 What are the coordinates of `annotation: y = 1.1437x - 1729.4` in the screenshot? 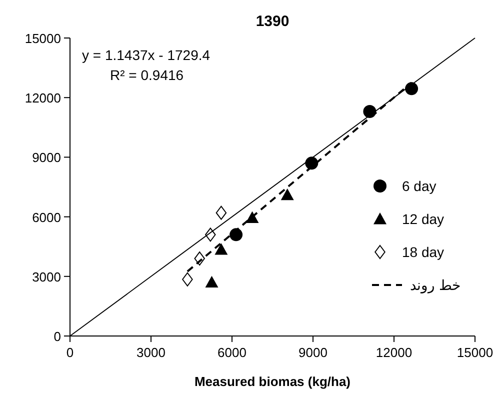 It's located at (146, 55).